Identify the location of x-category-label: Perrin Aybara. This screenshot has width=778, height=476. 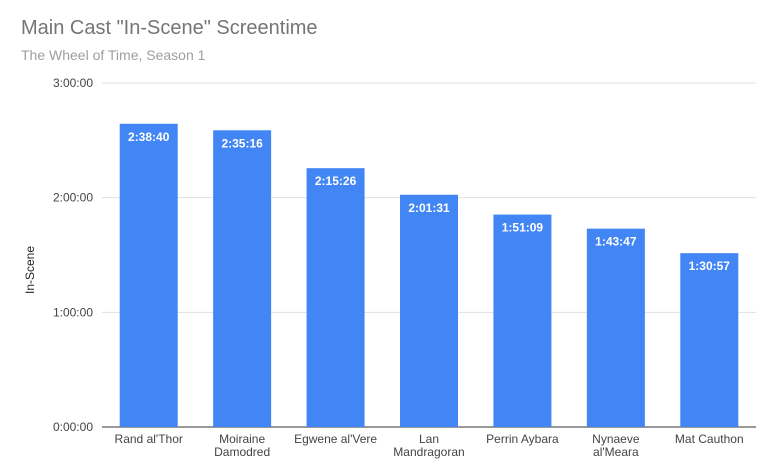
(522, 439).